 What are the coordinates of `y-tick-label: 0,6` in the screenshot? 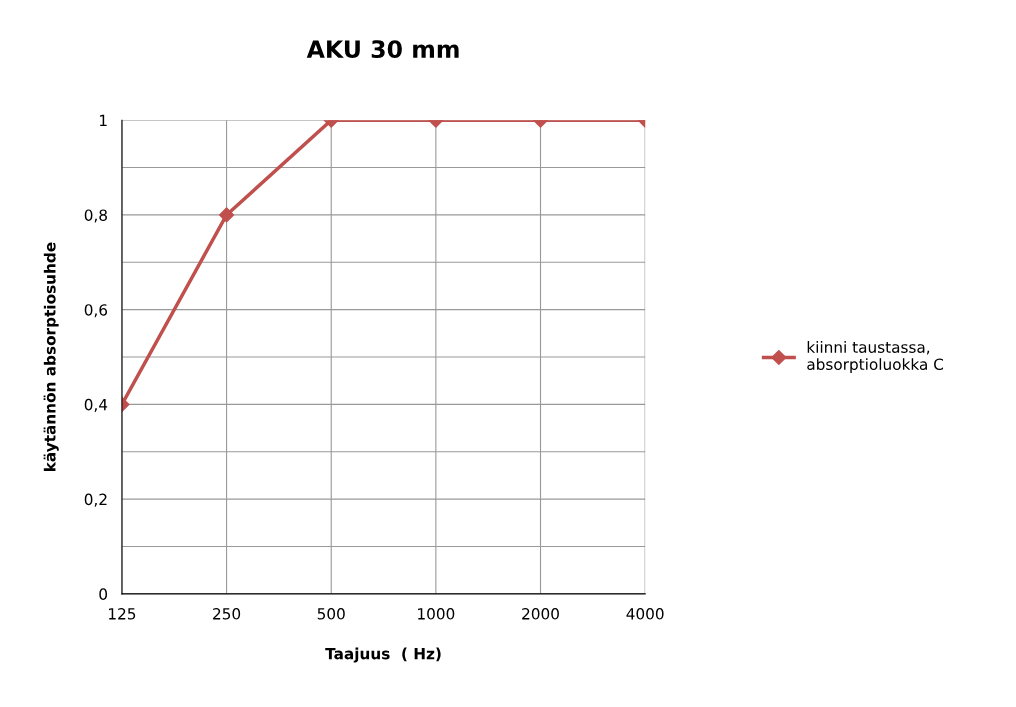 It's located at (96, 311).